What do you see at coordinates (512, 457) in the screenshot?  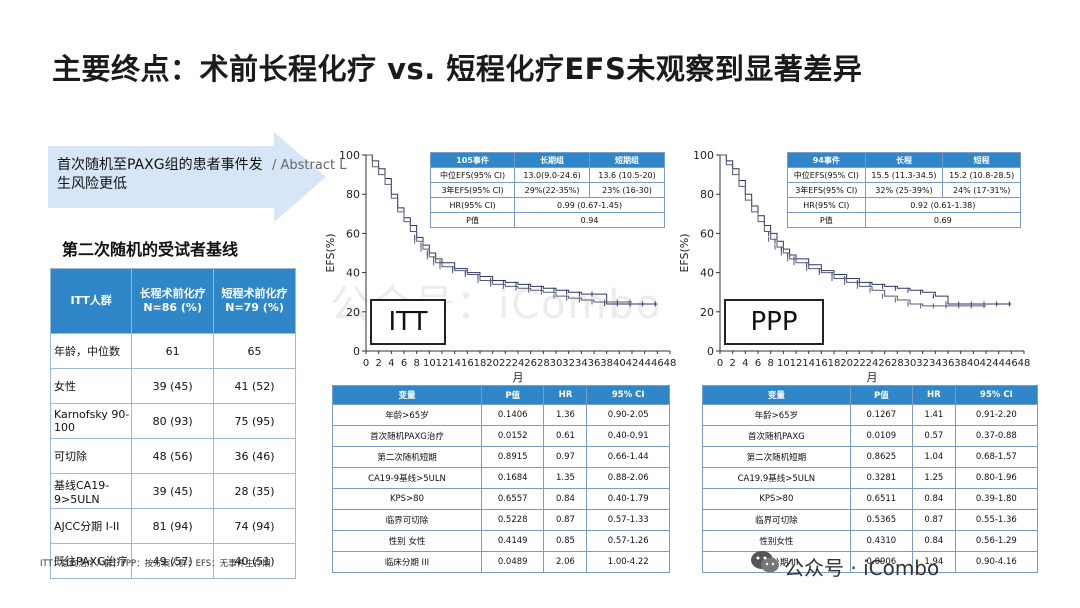 I see `cox-cell: 0.8915` at bounding box center [512, 457].